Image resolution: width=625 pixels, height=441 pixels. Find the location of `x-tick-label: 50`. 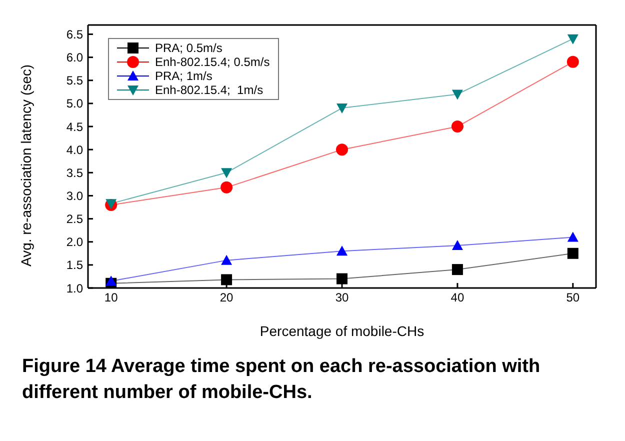

x-tick-label: 50 is located at coordinates (573, 297).